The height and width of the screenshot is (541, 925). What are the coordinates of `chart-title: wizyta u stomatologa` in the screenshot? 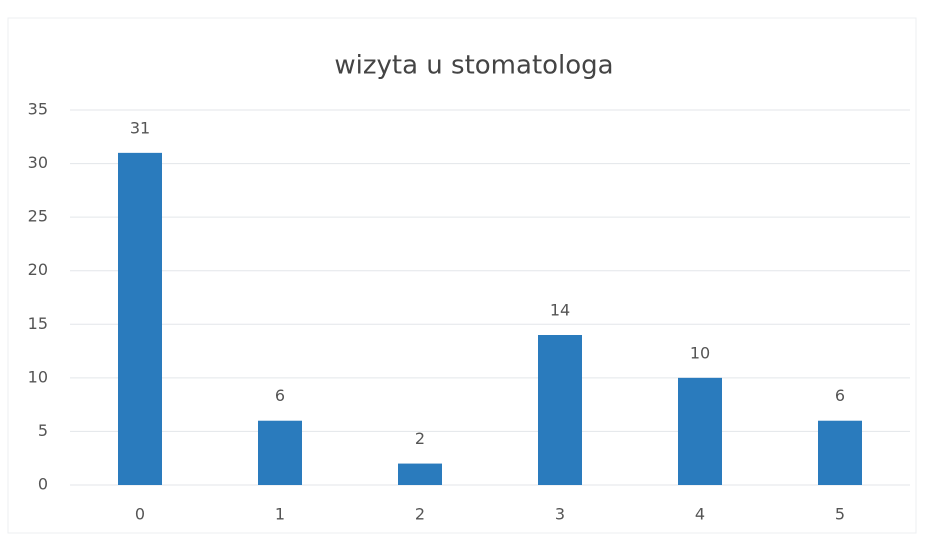 It's located at (473, 66).